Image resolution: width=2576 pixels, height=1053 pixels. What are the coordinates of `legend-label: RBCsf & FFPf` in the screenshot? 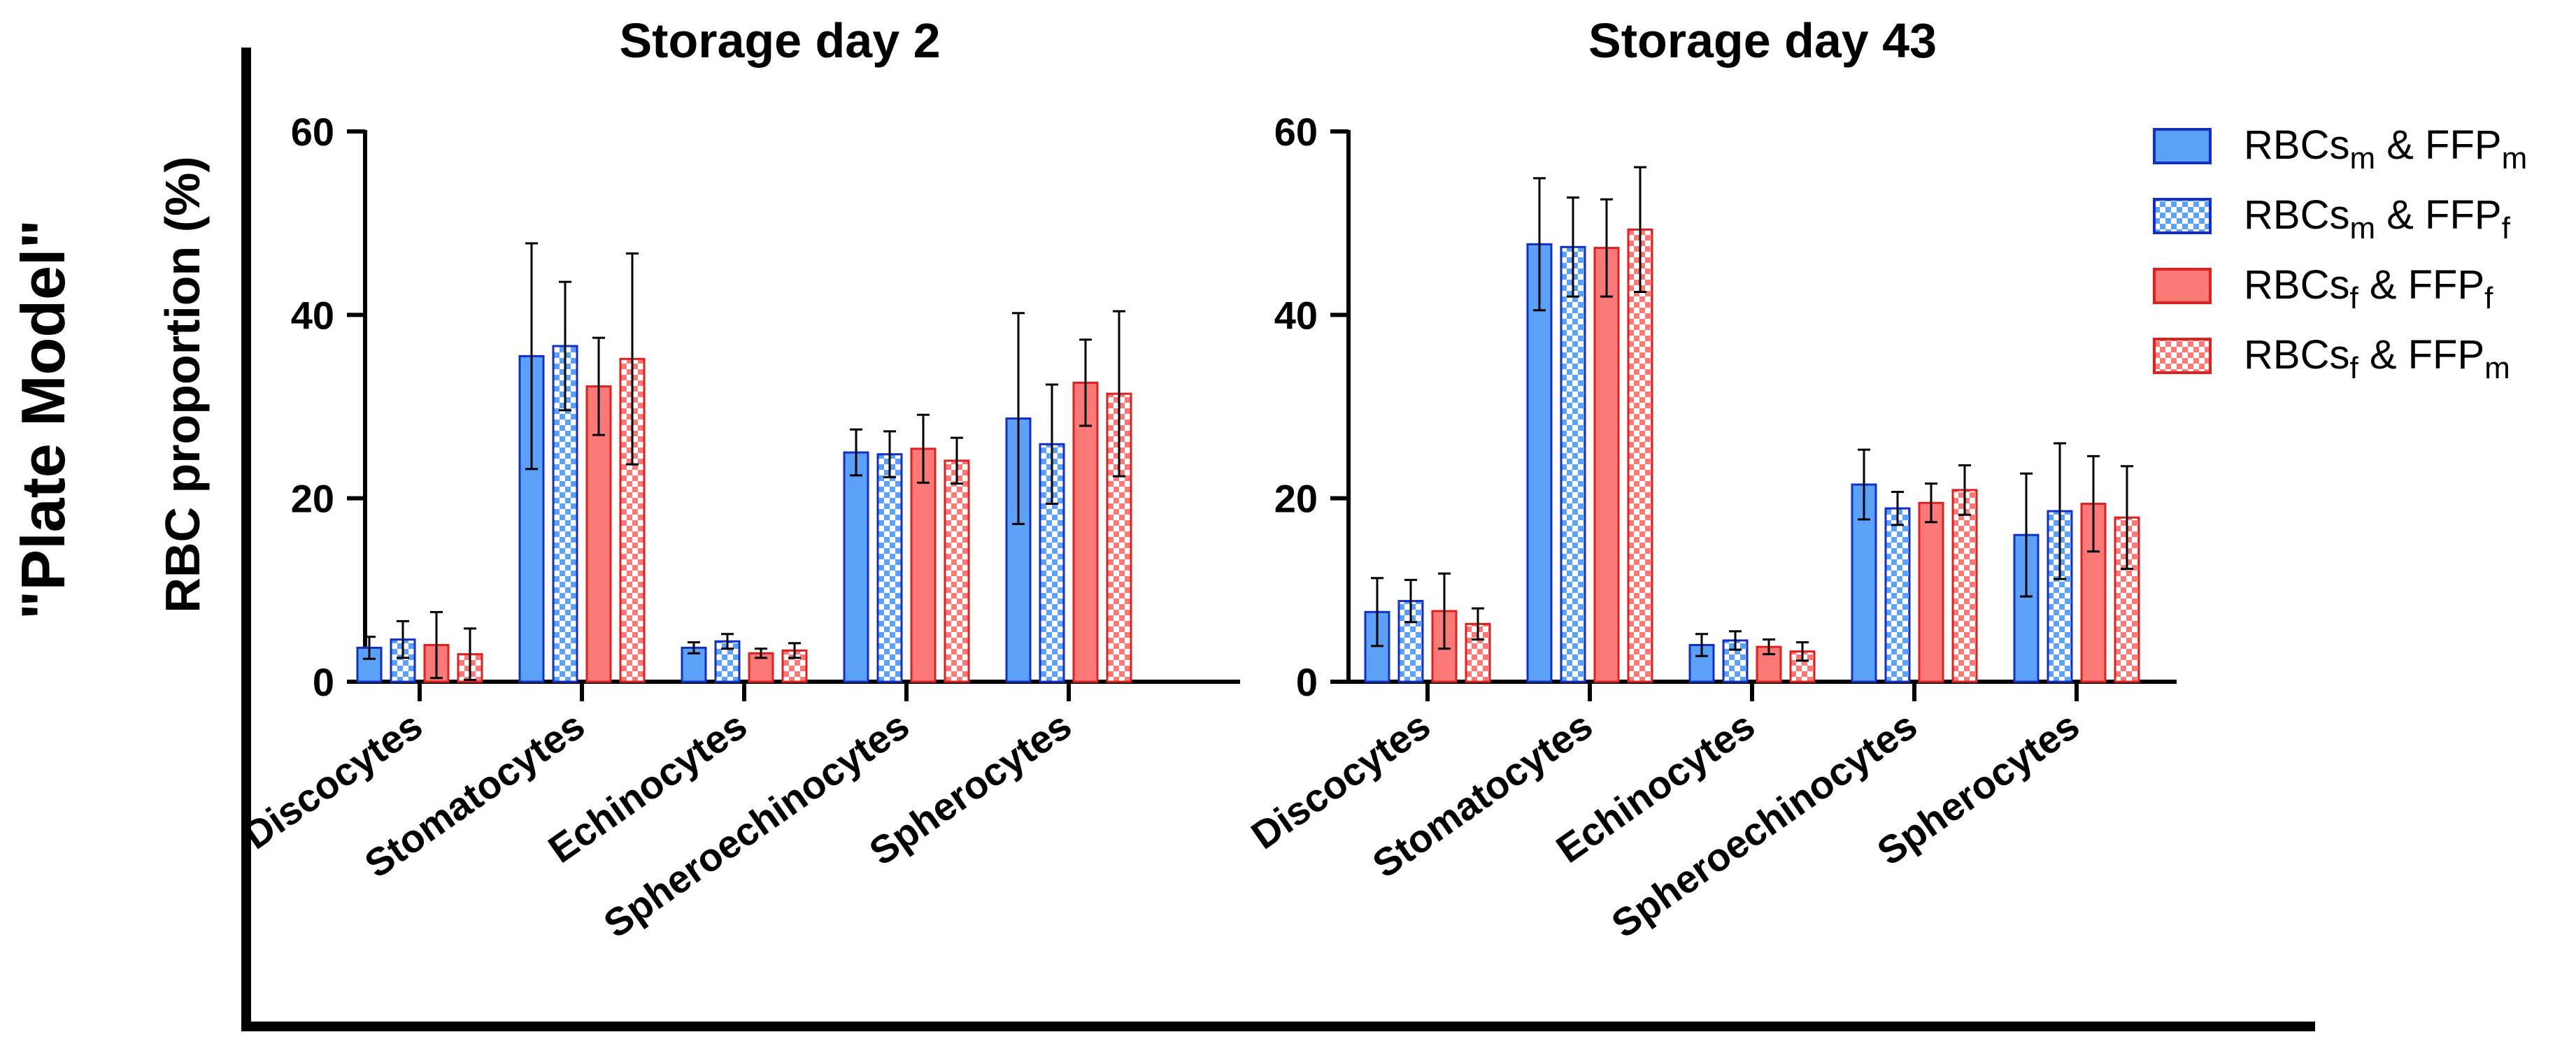 It's located at (2368, 288).